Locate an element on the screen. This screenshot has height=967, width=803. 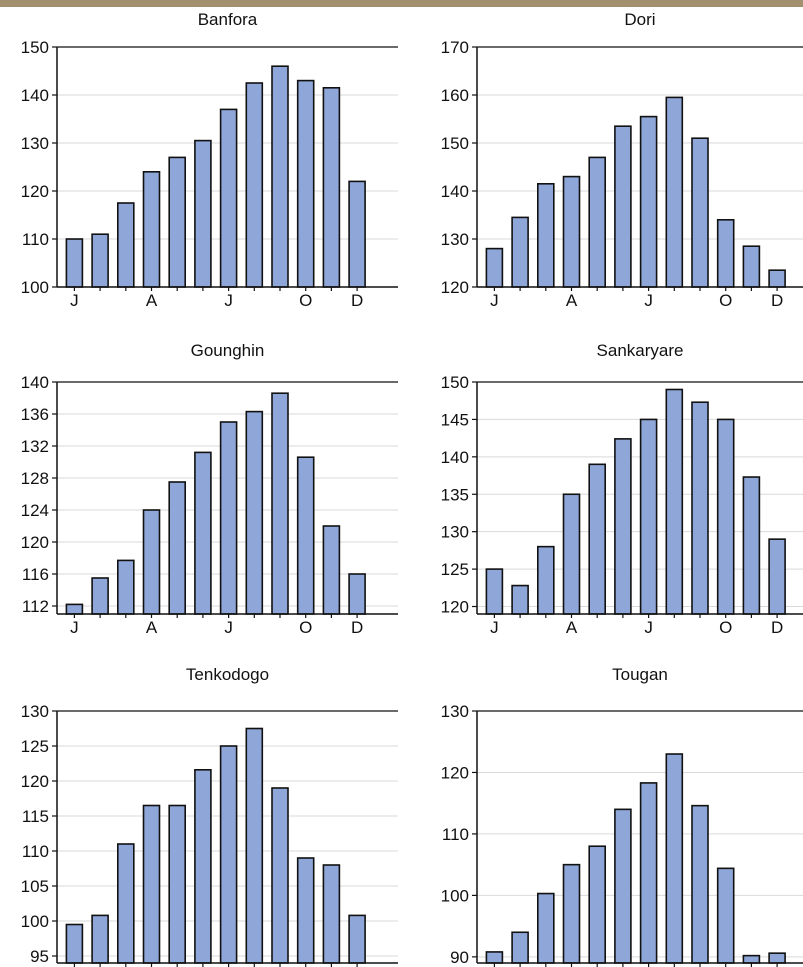
y-tick-label: 124 is located at coordinates (35, 510).